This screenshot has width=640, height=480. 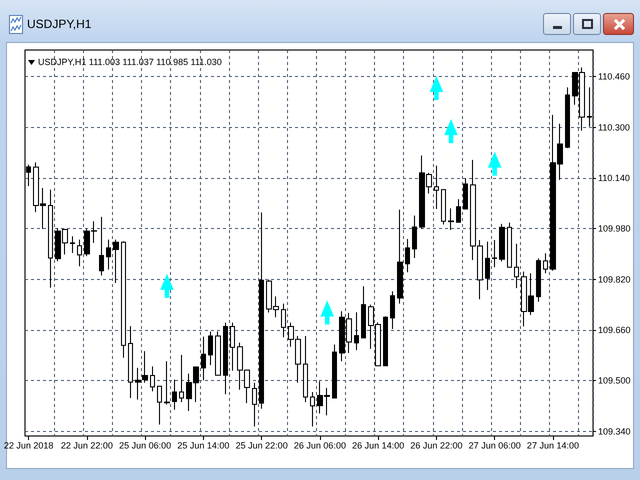 I want to click on y-tick-label: 109.340, so click(x=614, y=431).